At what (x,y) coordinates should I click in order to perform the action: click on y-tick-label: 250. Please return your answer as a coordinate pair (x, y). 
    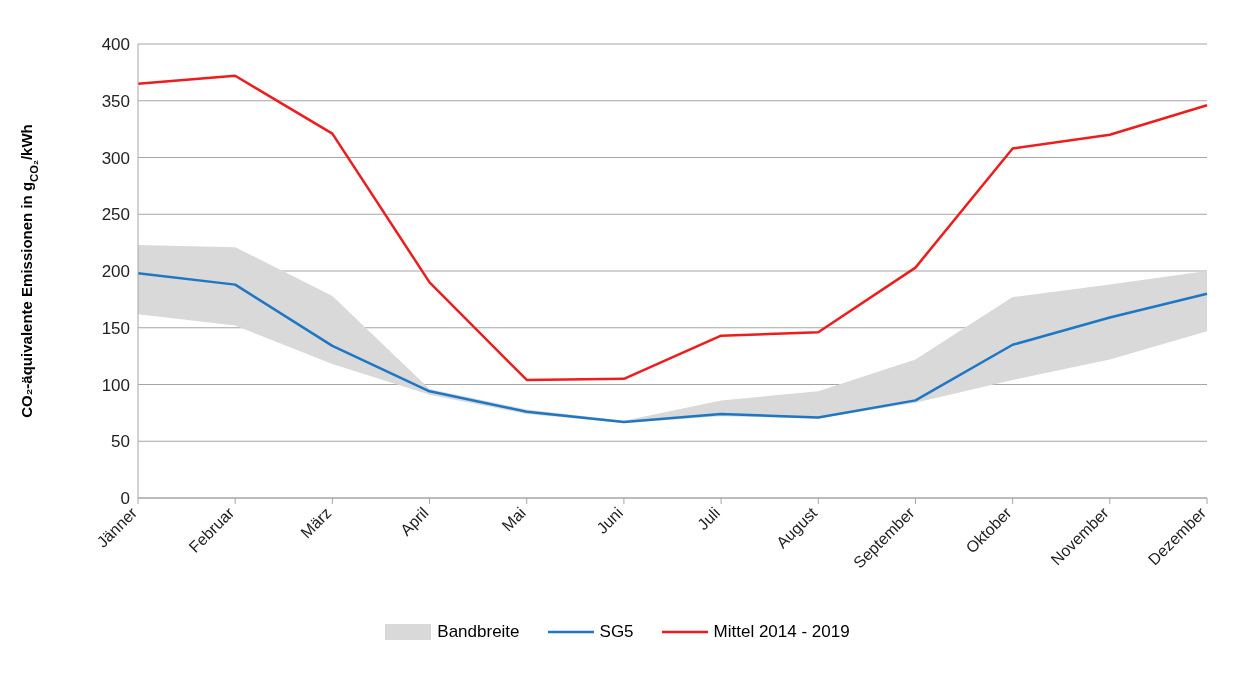
    Looking at the image, I should click on (115, 215).